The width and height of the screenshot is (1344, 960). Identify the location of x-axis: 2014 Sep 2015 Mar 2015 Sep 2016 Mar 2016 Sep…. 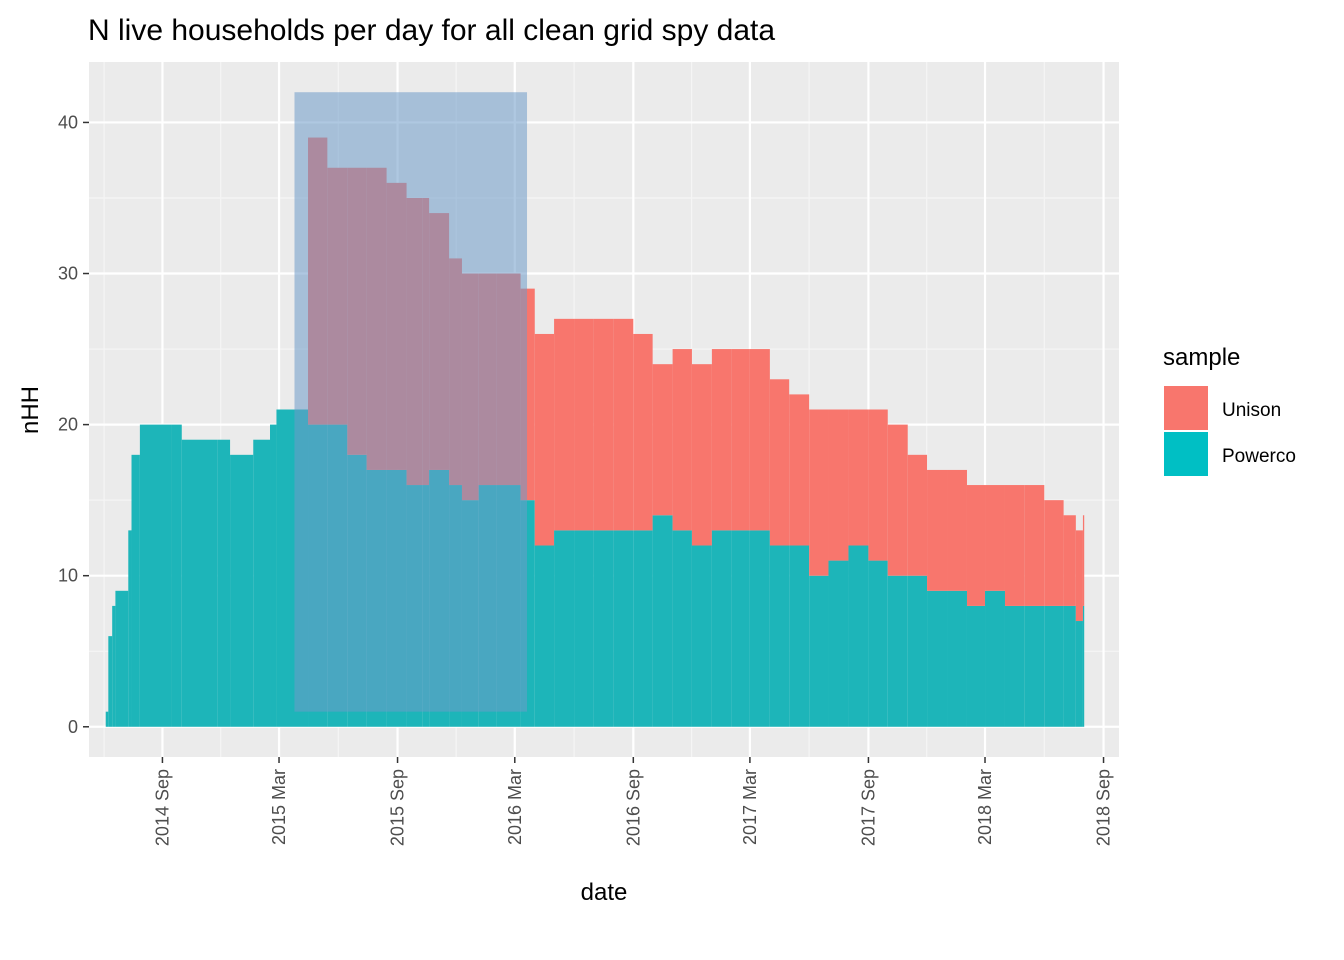
(633, 801).